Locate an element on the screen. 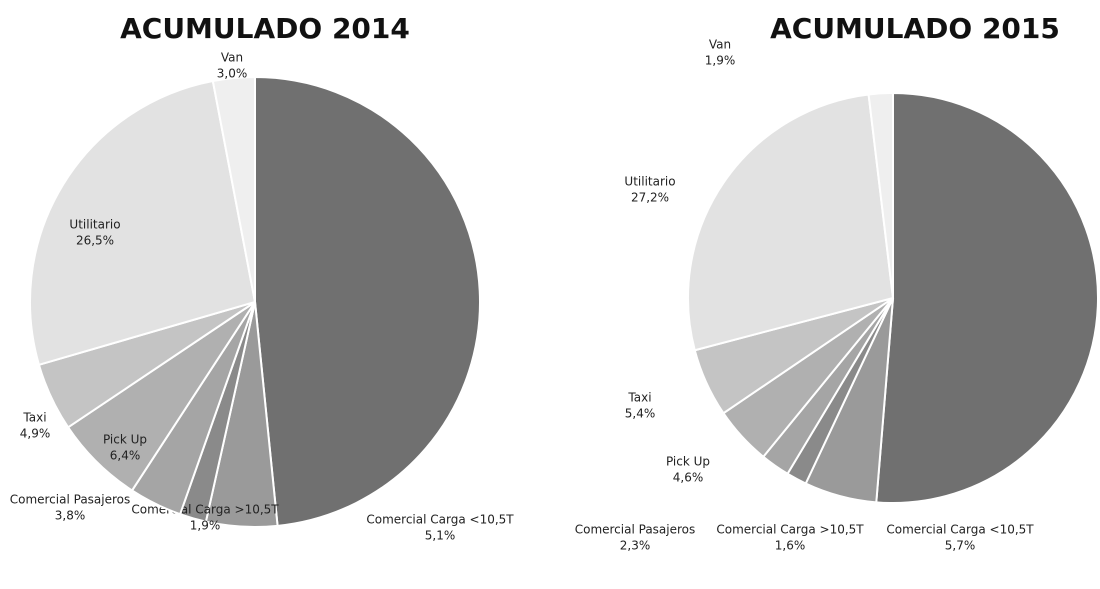 This screenshot has width=1100, height=589. value-label: 4,6% is located at coordinates (688, 478).